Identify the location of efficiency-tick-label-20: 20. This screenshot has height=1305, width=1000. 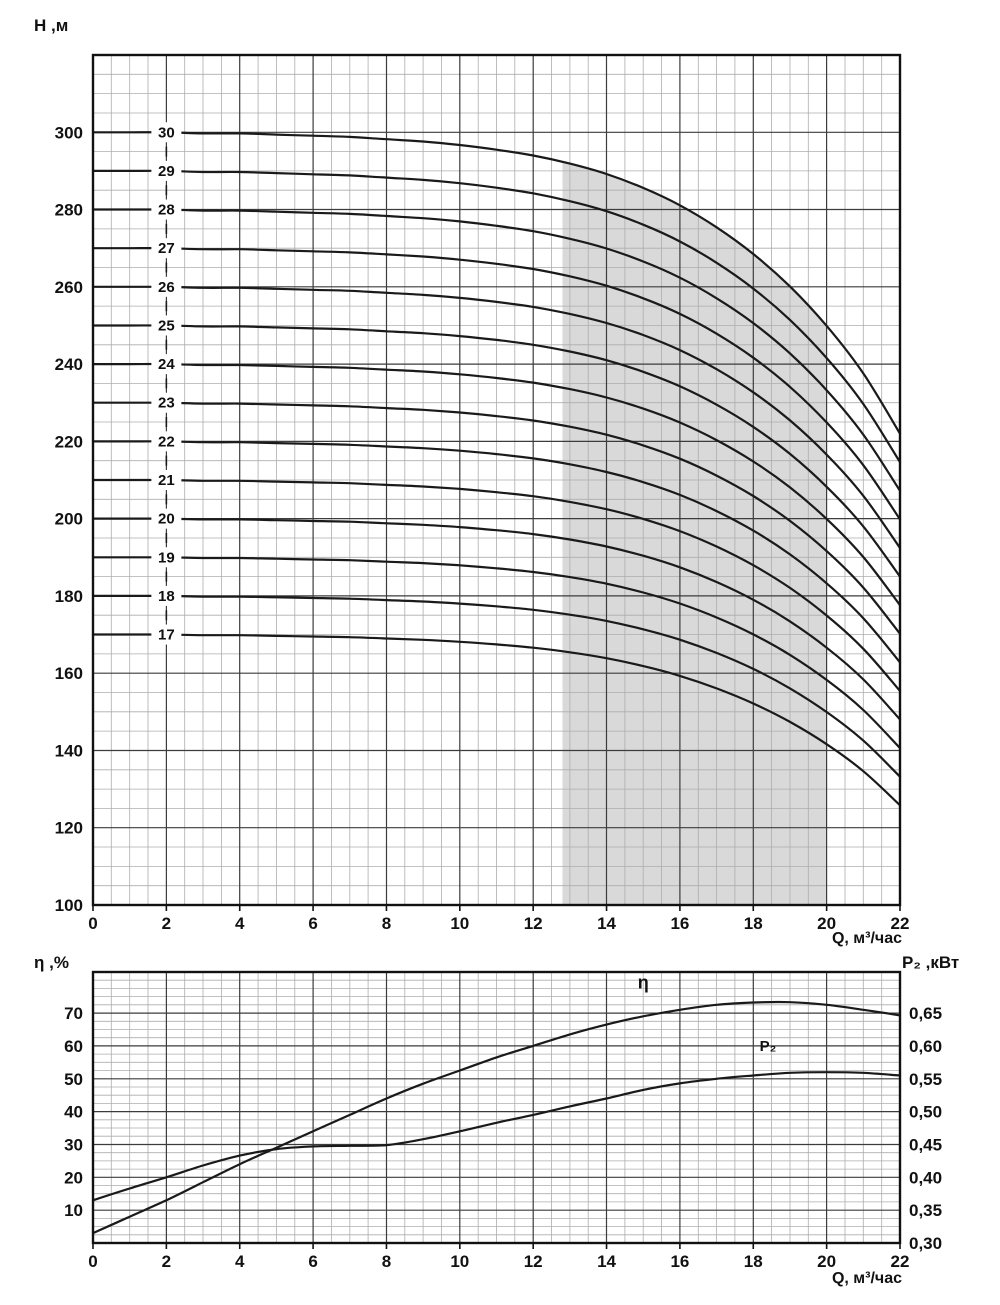
(73, 1177).